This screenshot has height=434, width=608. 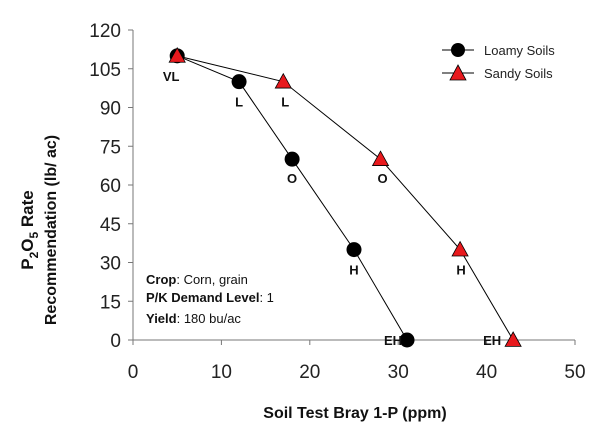 I want to click on x-tick-label: 30, so click(x=398, y=372).